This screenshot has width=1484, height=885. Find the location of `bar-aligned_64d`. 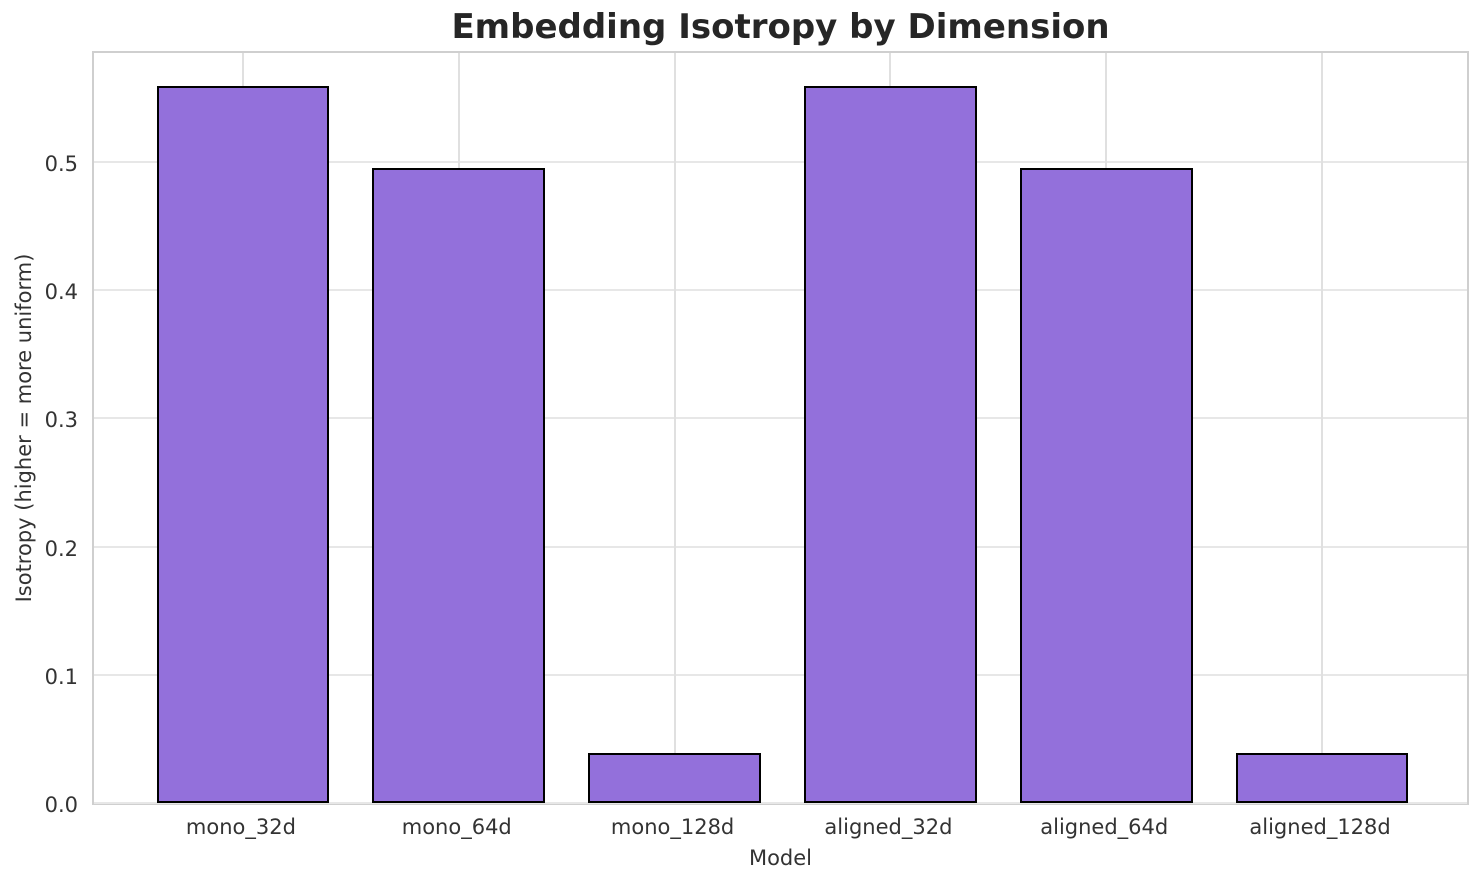

bar-aligned_64d is located at coordinates (1106, 485).